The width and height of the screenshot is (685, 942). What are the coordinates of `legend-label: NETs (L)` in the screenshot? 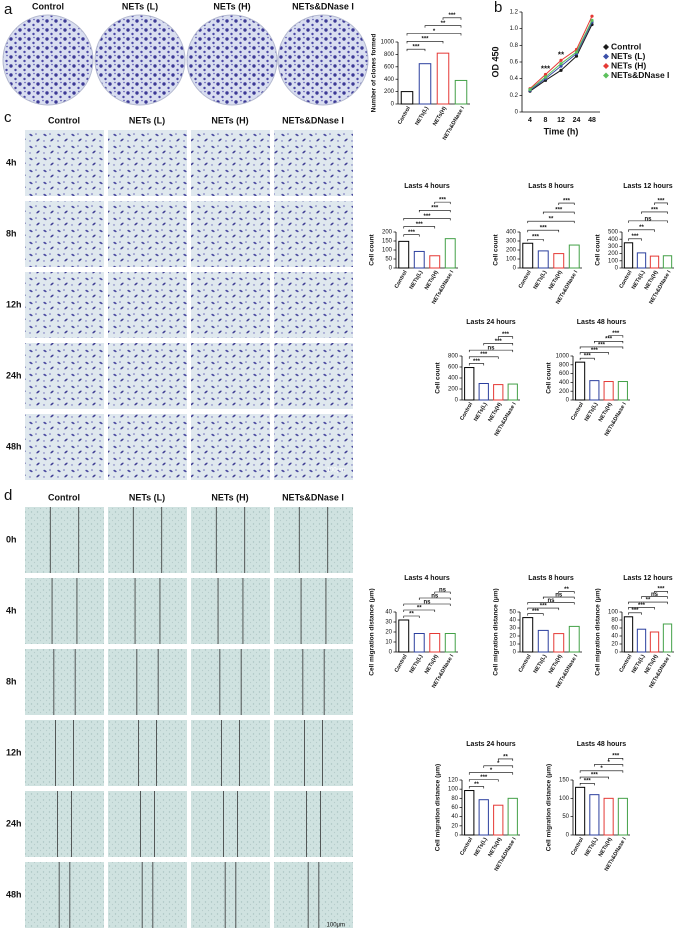 It's located at (628, 56).